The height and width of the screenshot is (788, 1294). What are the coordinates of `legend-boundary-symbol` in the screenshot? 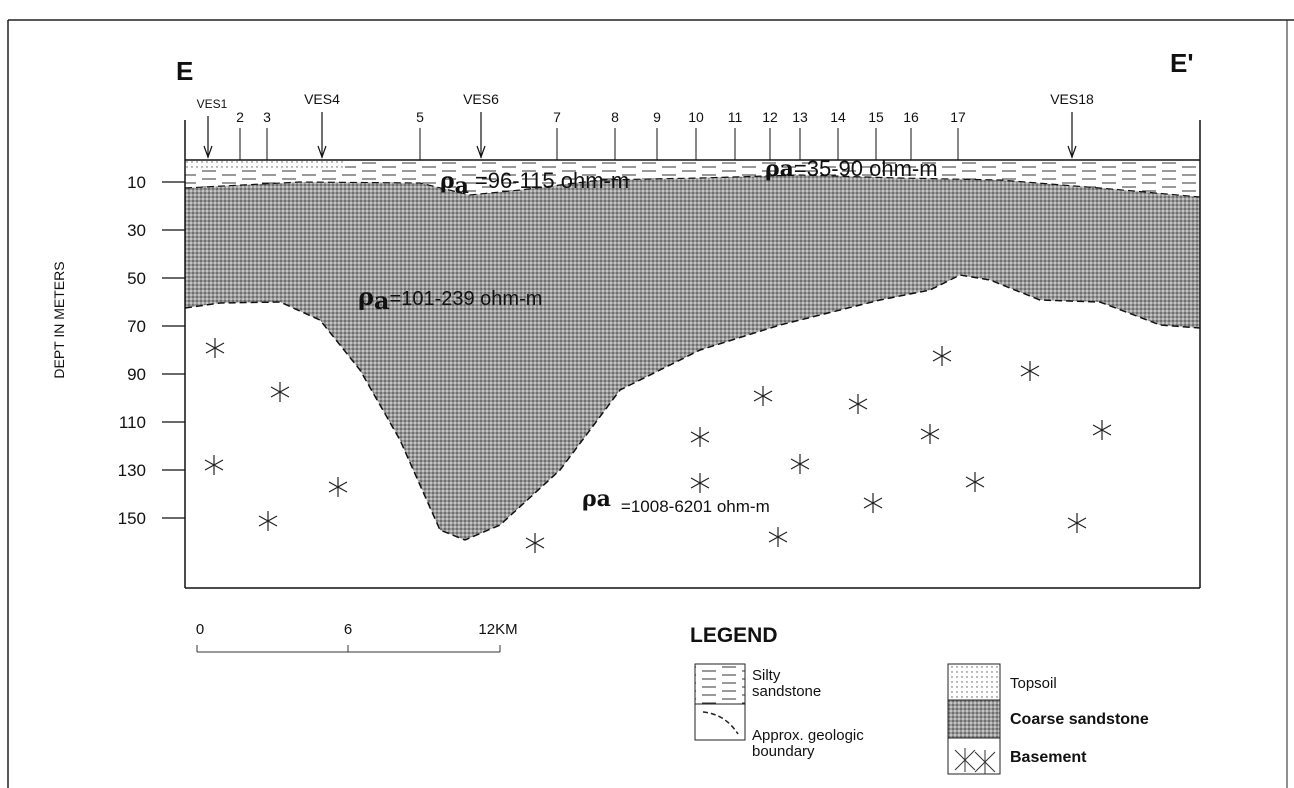 It's located at (720, 723).